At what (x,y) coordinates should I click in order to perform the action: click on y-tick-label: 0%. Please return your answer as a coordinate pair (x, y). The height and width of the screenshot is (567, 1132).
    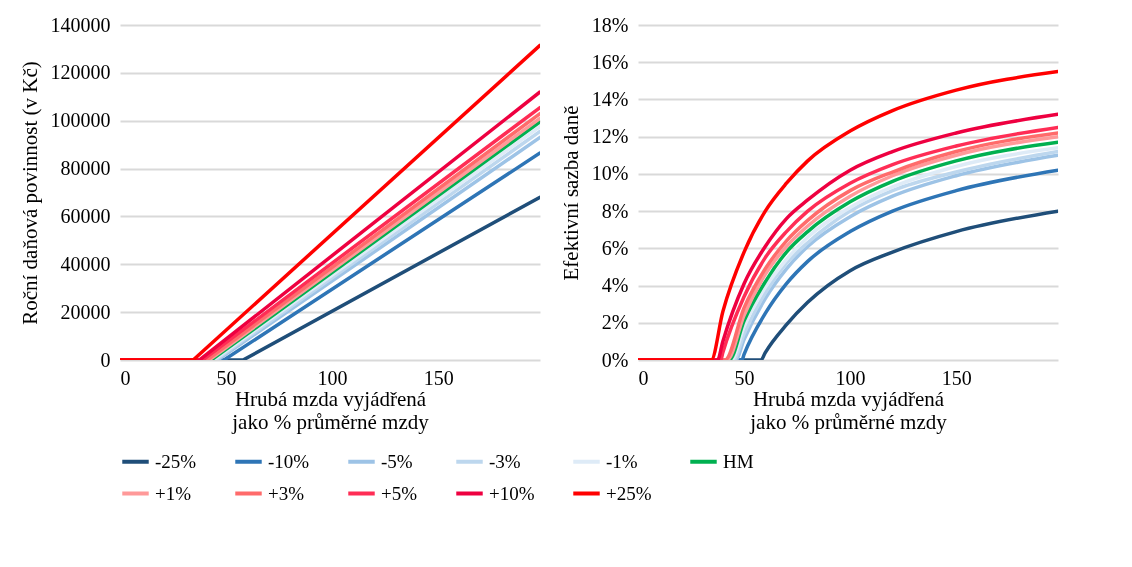
    Looking at the image, I should click on (615, 359).